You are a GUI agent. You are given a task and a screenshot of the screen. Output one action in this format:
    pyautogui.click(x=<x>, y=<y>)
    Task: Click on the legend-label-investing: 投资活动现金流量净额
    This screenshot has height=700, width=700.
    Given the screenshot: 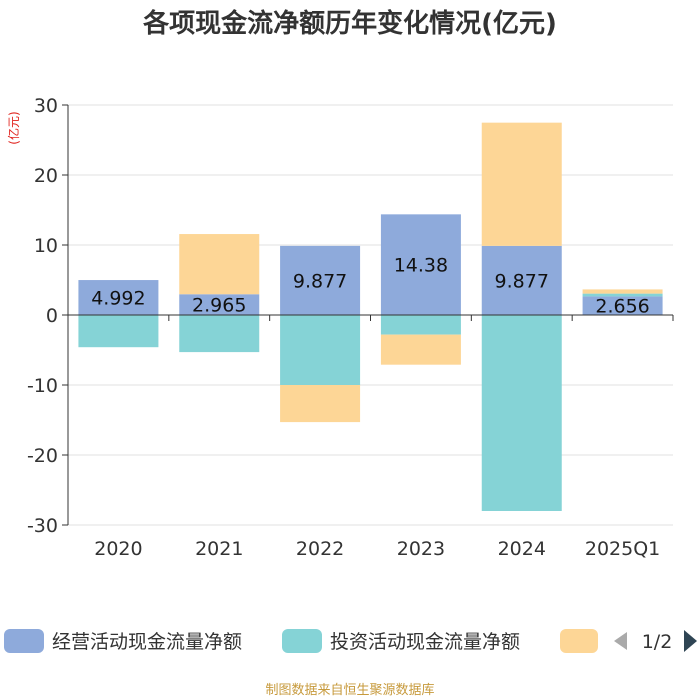 What is the action you would take?
    pyautogui.click(x=425, y=642)
    